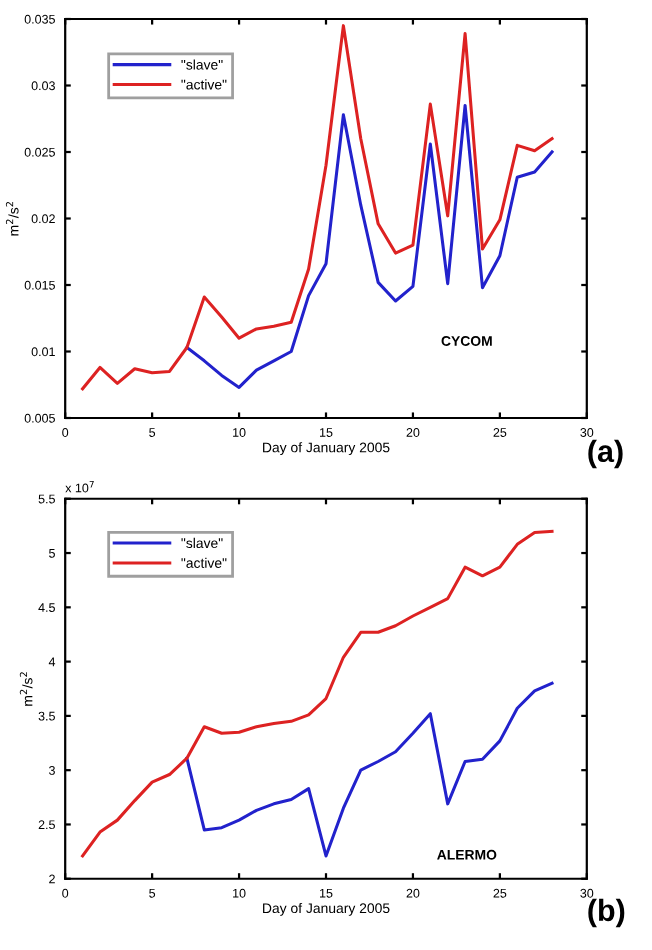  I want to click on text: (b), so click(606, 913).